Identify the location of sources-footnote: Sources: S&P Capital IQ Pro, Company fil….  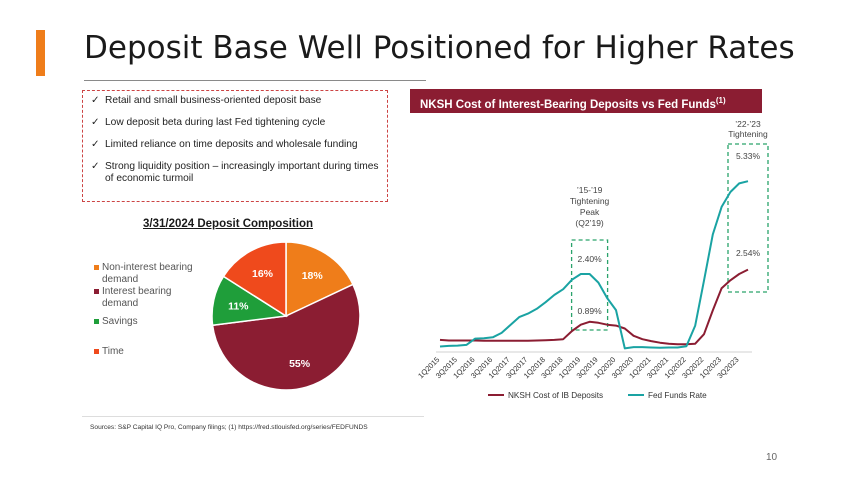
(229, 427).